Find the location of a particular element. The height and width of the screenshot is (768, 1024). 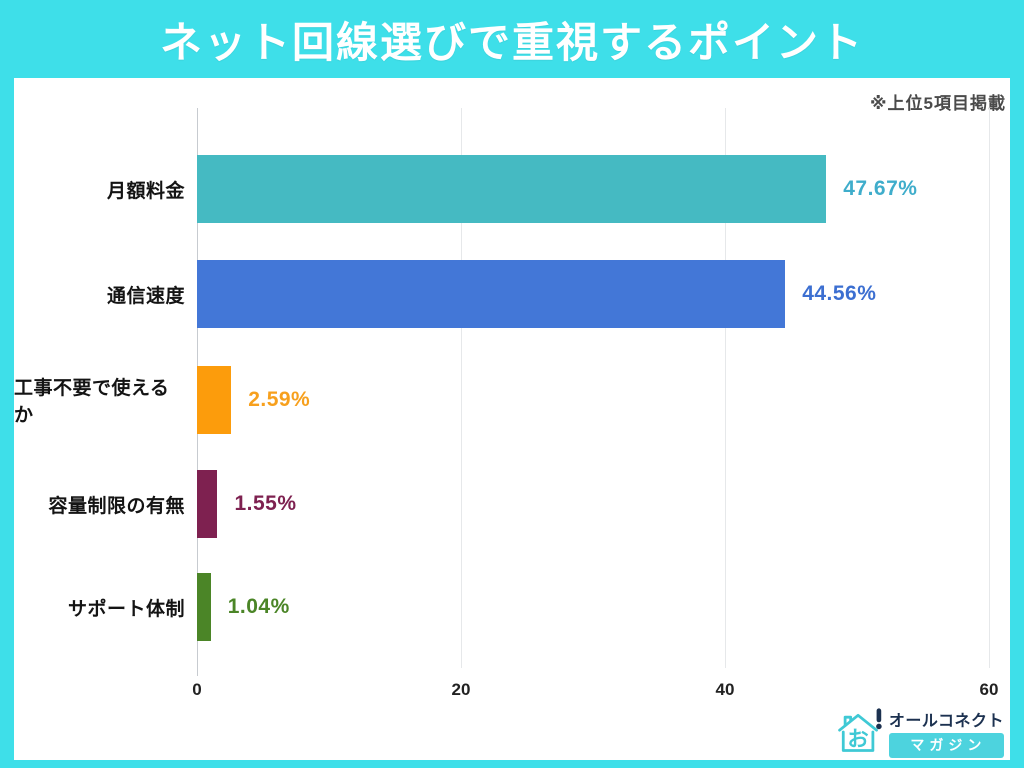

x-tick-label: 60 is located at coordinates (989, 689).